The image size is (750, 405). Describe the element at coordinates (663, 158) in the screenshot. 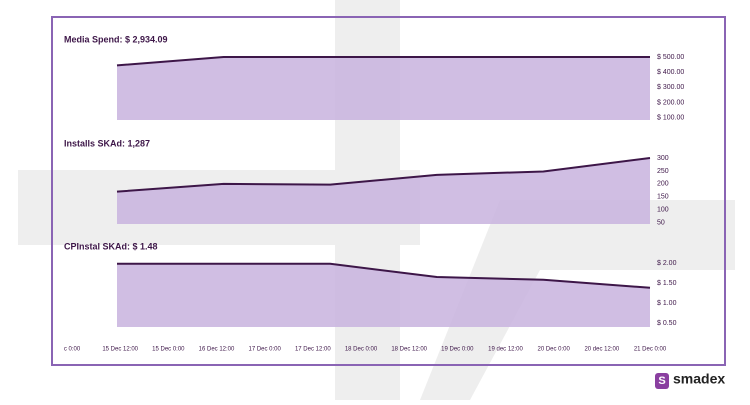

I see `y-tick-label: 300` at that location.